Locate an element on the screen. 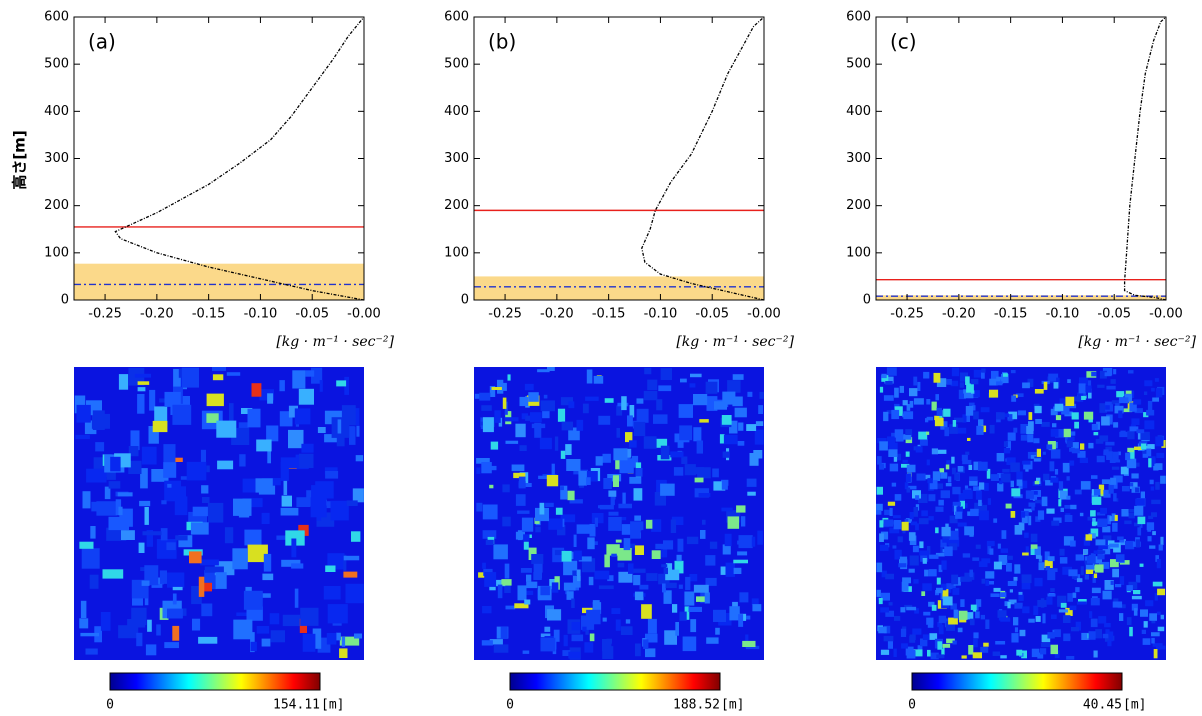 The image size is (1202, 716). y-tick-label: 0 is located at coordinates (465, 300).